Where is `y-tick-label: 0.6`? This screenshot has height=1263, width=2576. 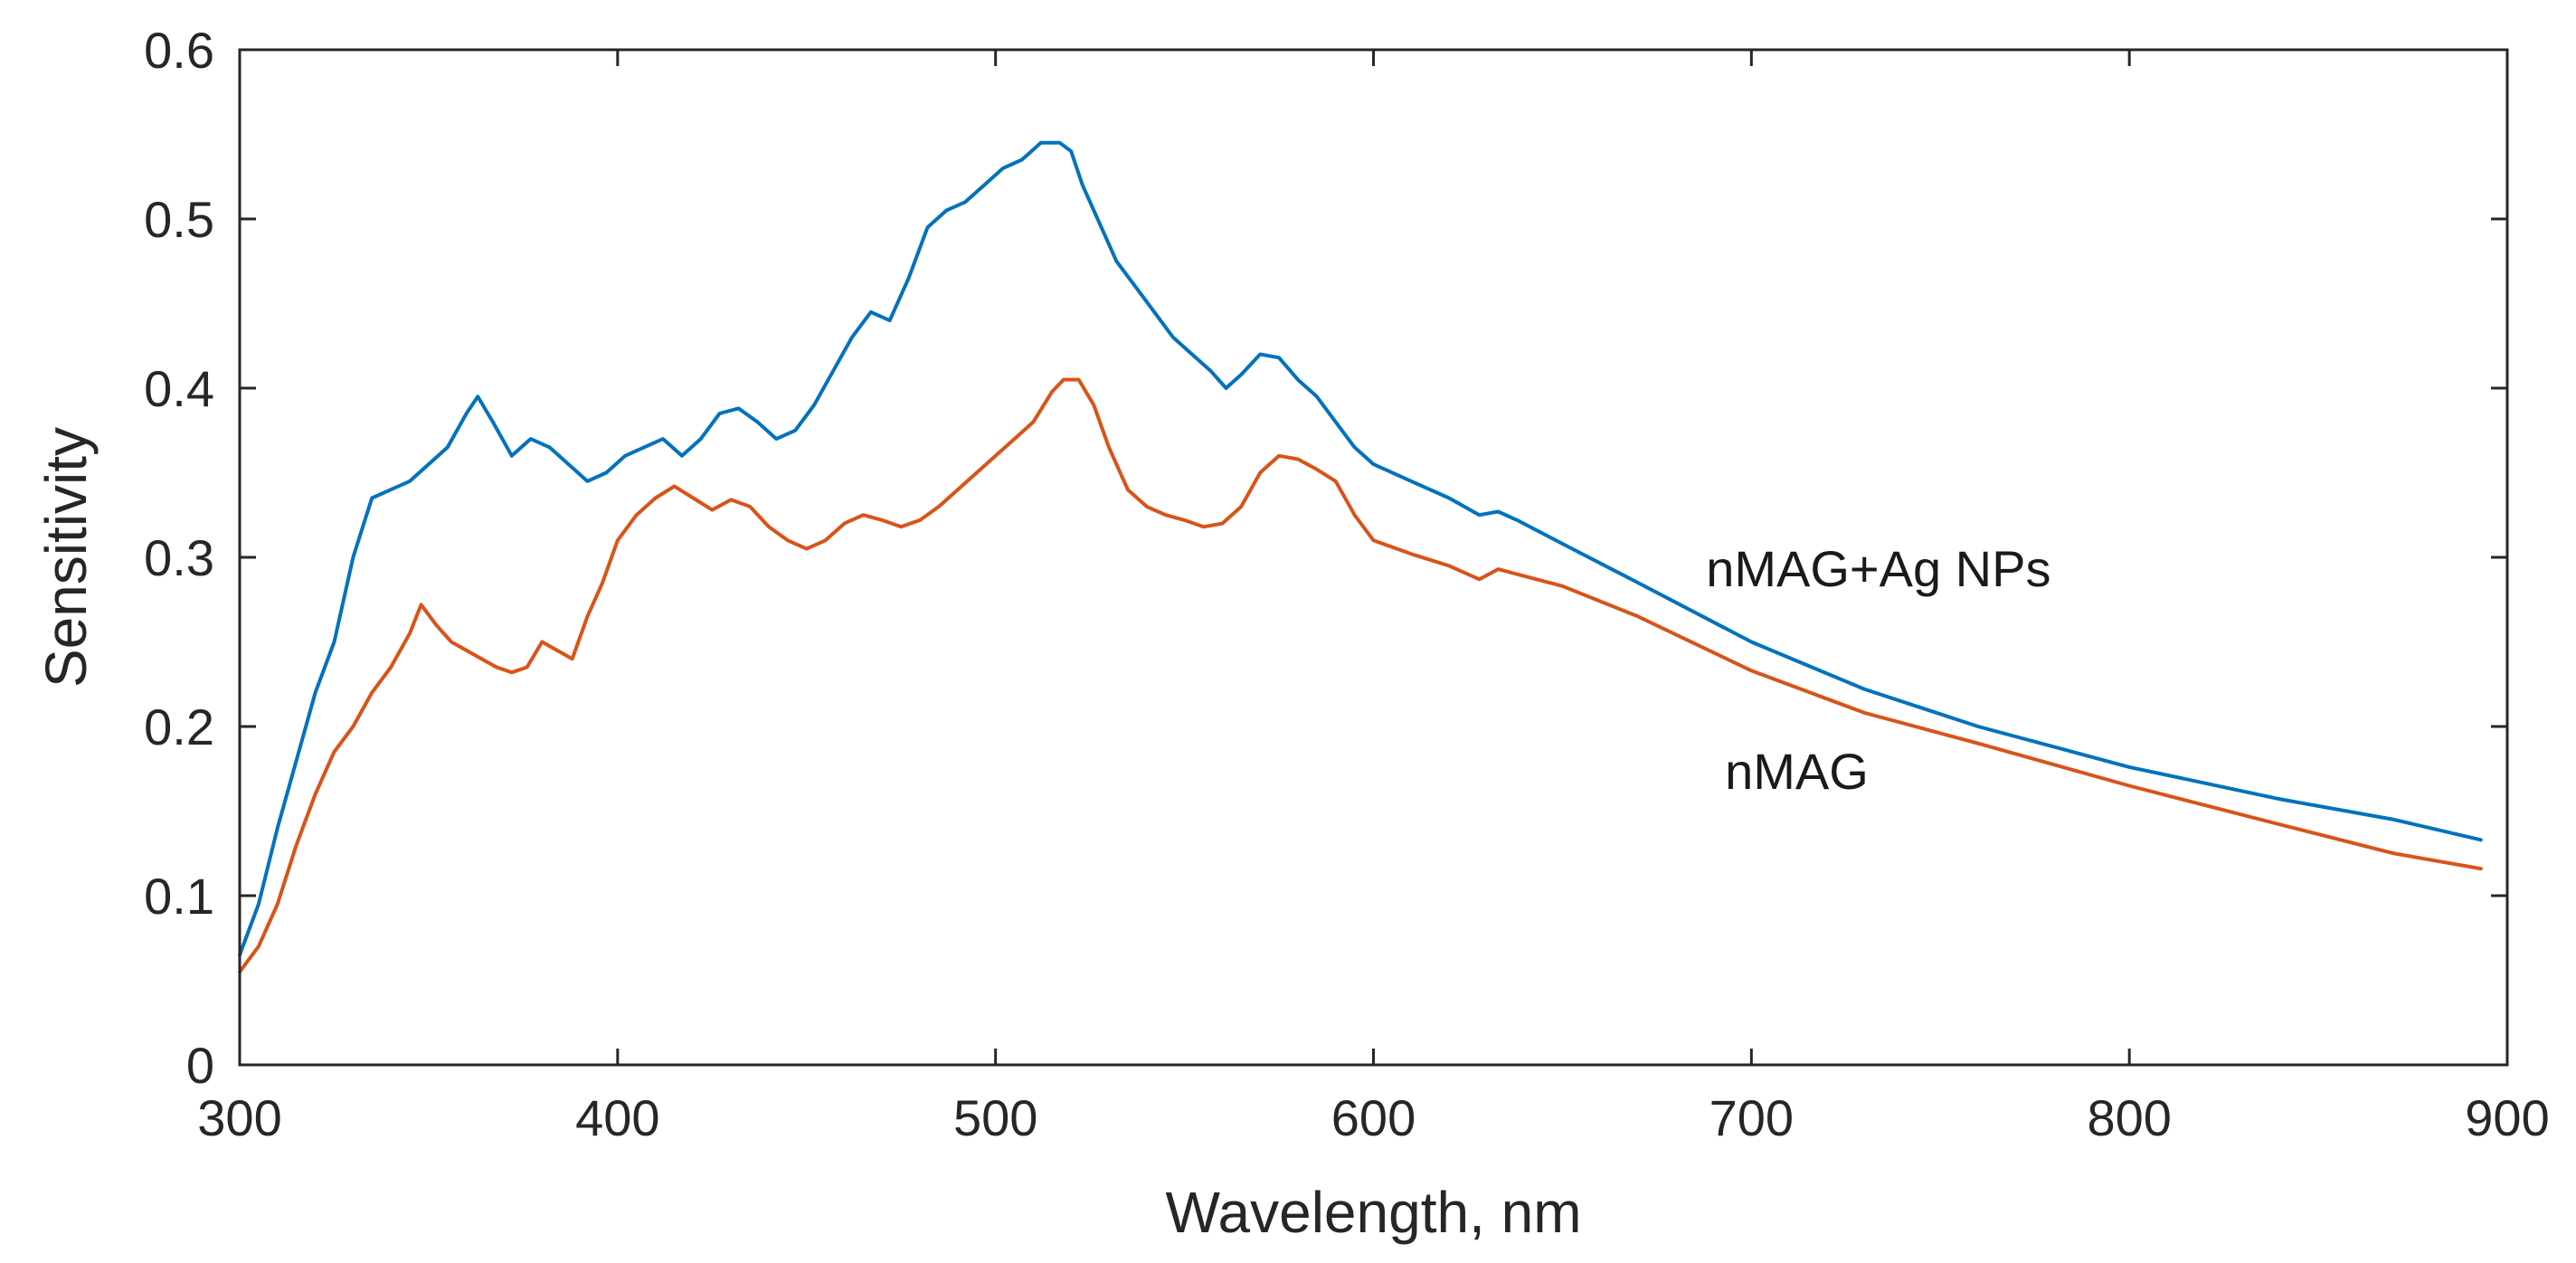 y-tick-label: 0.6 is located at coordinates (179, 51).